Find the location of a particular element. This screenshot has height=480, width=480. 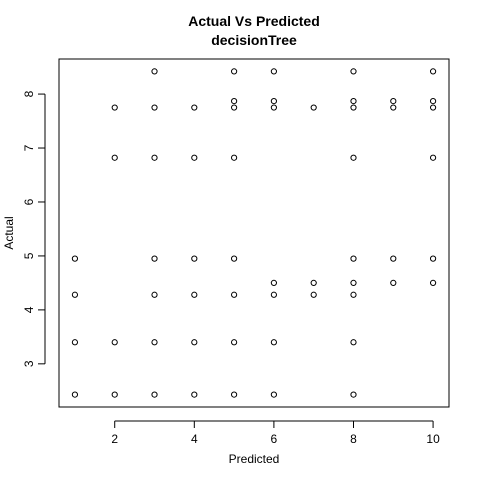

chart-subtitle: decisionTree is located at coordinates (254, 40).